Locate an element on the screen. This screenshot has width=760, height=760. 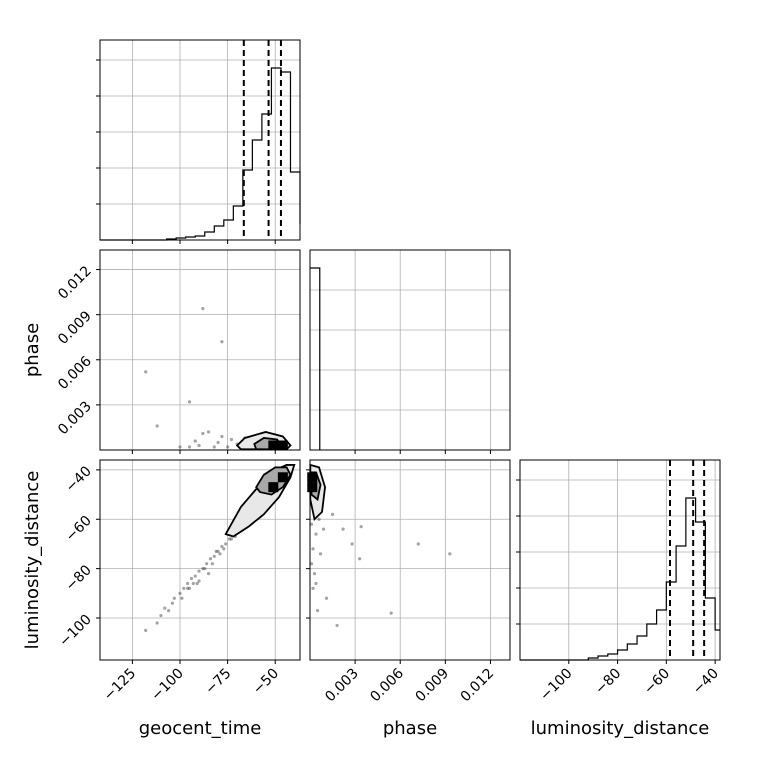
scatter-phase-vs-luminosity-distance-panel: 0.003 0.006 0.009 0.012 is located at coordinates (408, 582).